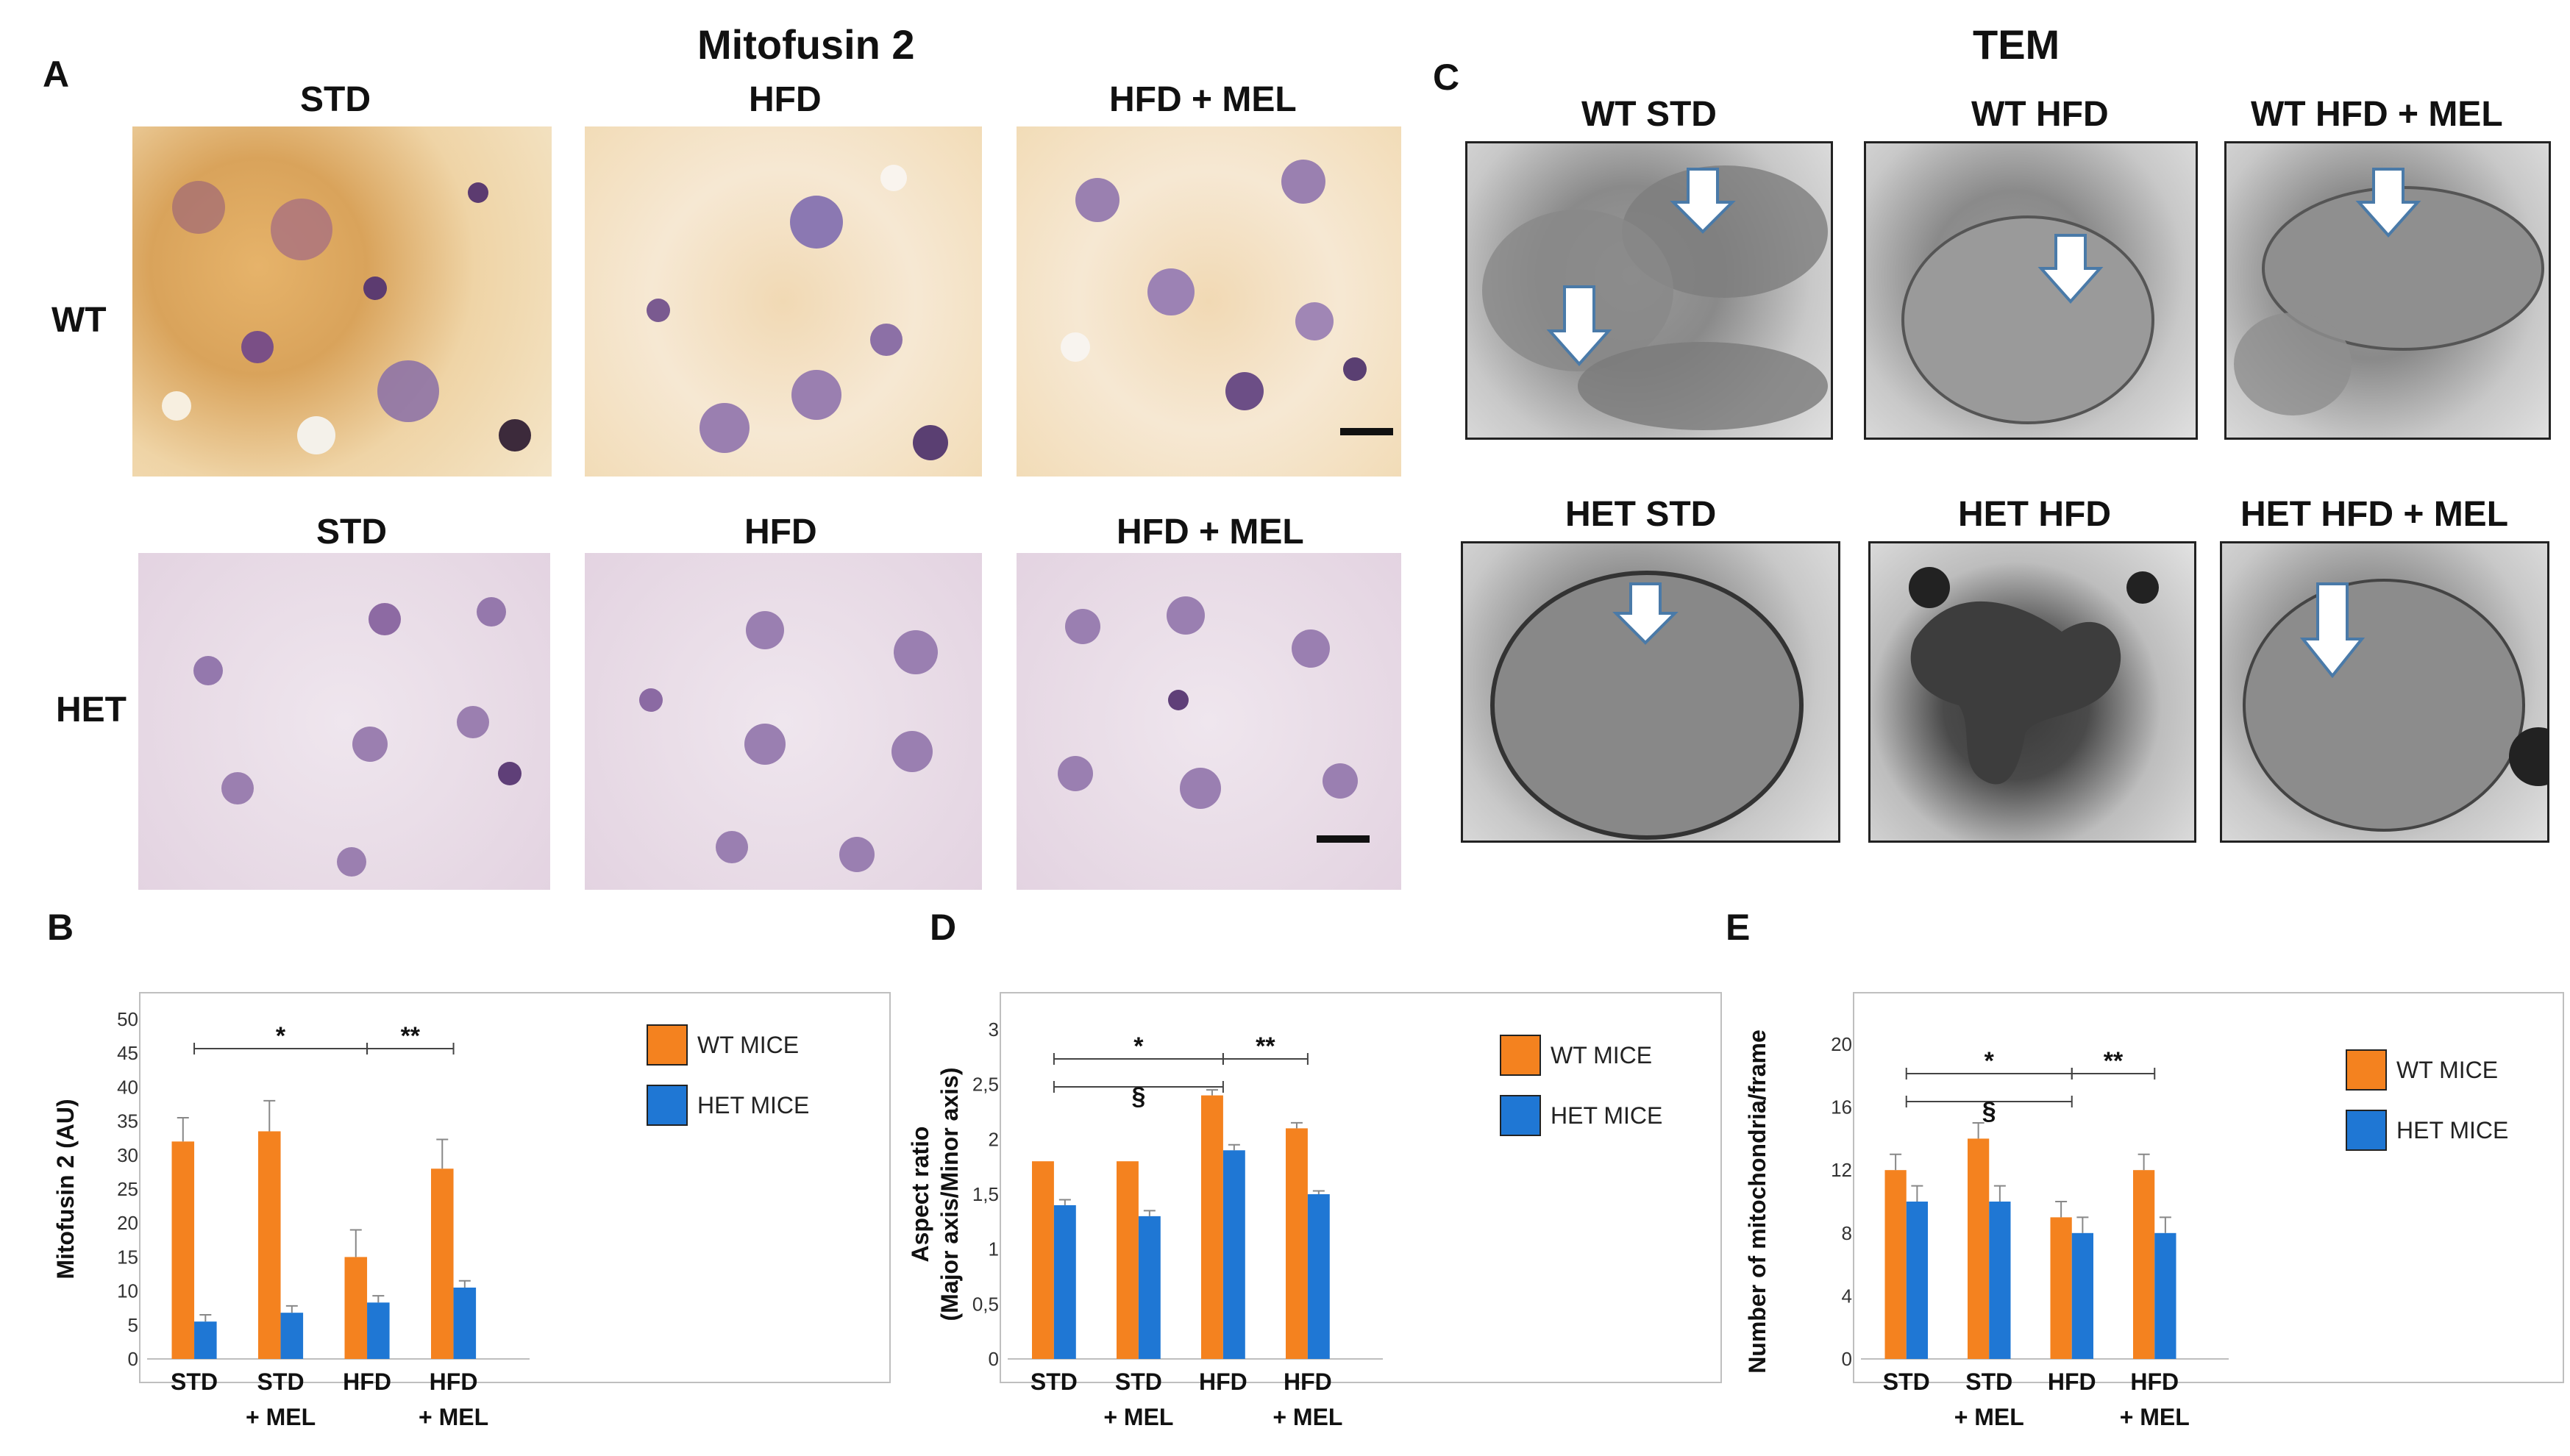 The width and height of the screenshot is (2570, 1456). What do you see at coordinates (784, 301) in the screenshot?
I see `micrograph-wt-hfd` at bounding box center [784, 301].